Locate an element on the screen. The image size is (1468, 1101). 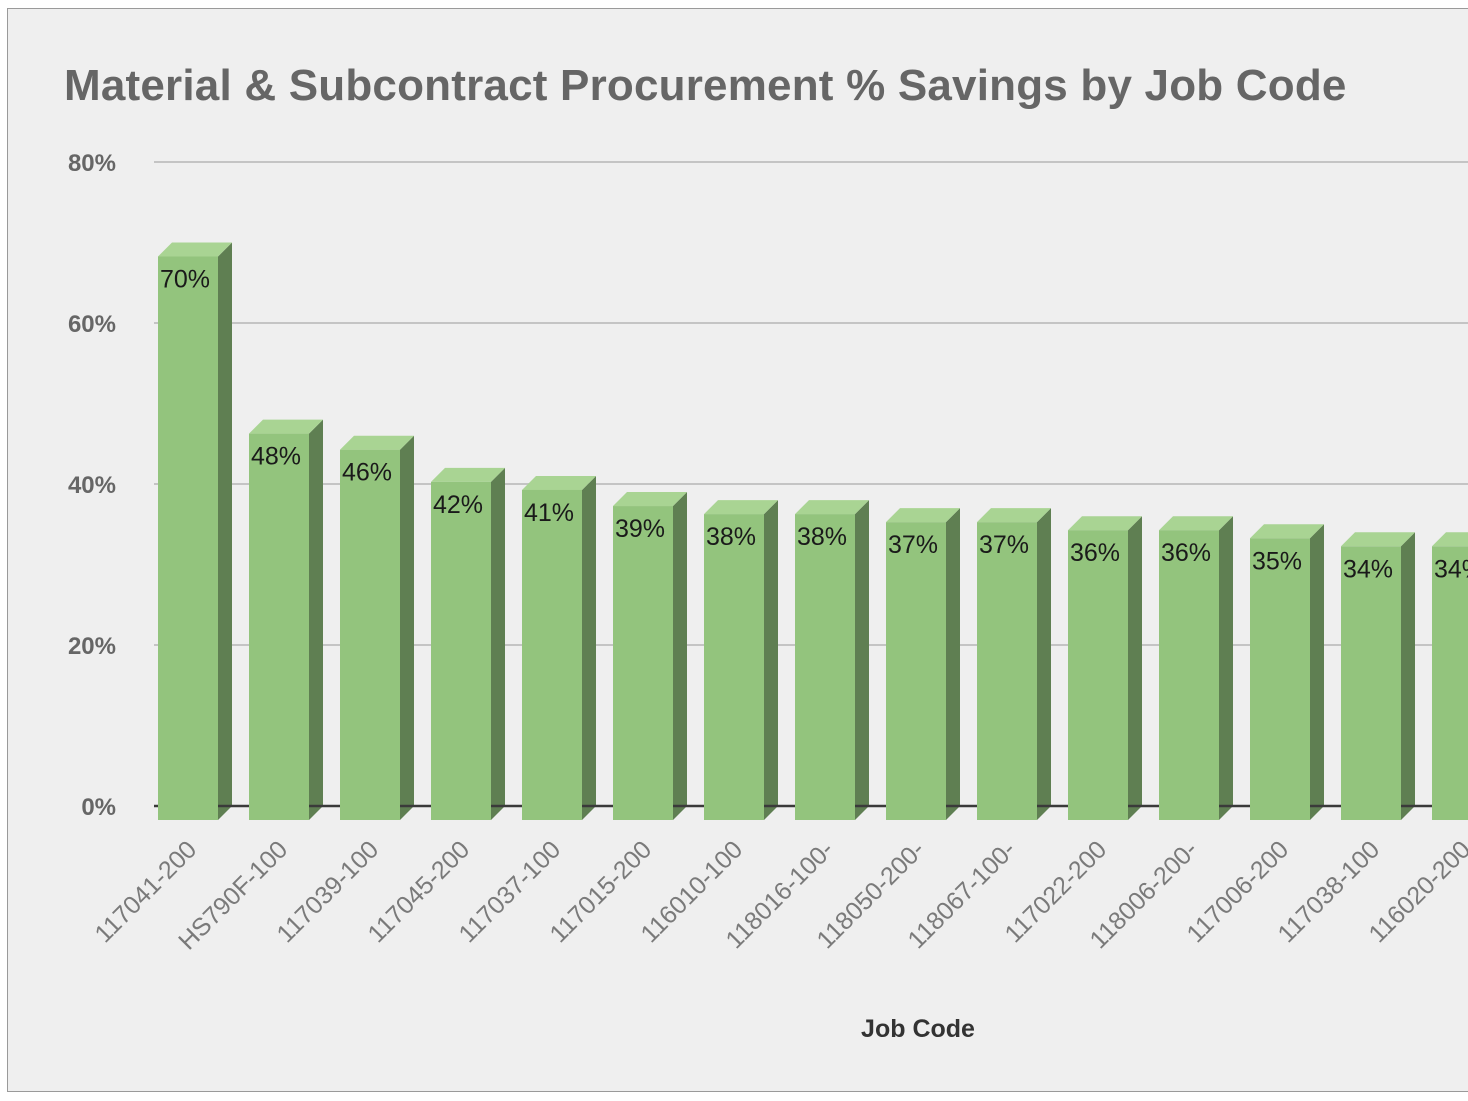
data-label: 42% is located at coordinates (458, 505).